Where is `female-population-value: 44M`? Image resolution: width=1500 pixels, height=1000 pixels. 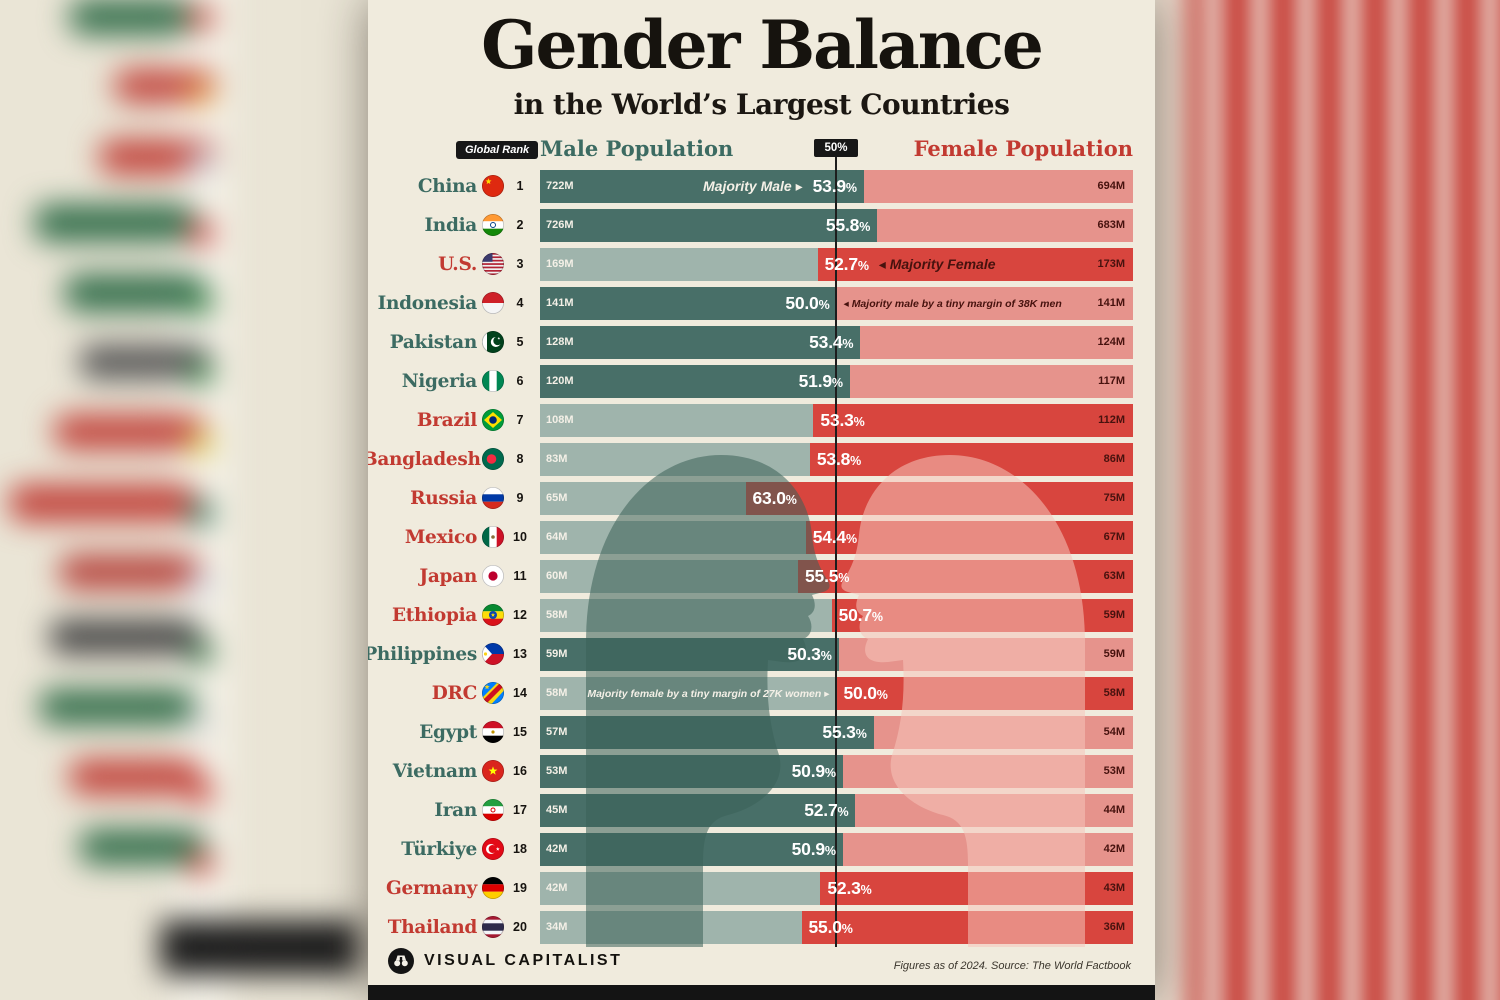
female-population-value: 44M is located at coordinates (1114, 810).